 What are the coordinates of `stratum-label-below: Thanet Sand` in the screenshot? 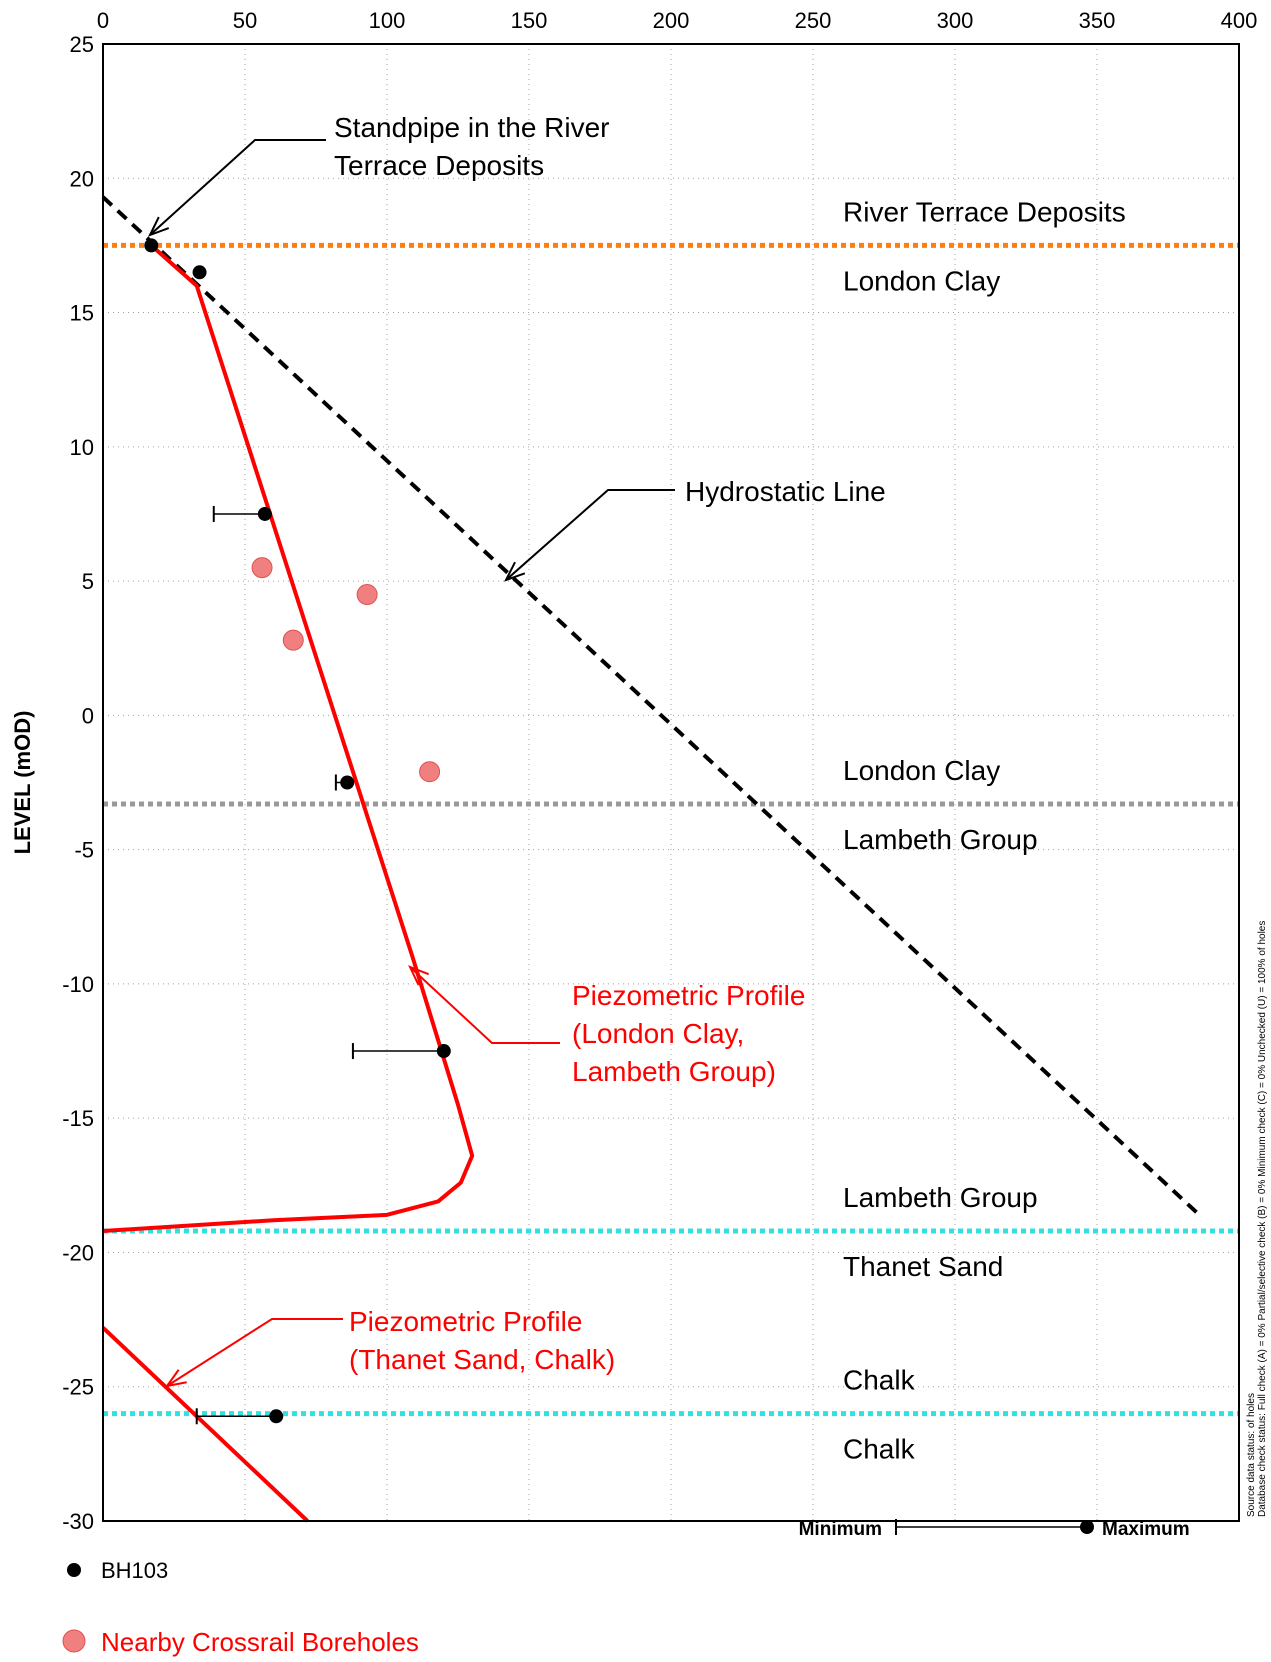 It's located at (923, 1266).